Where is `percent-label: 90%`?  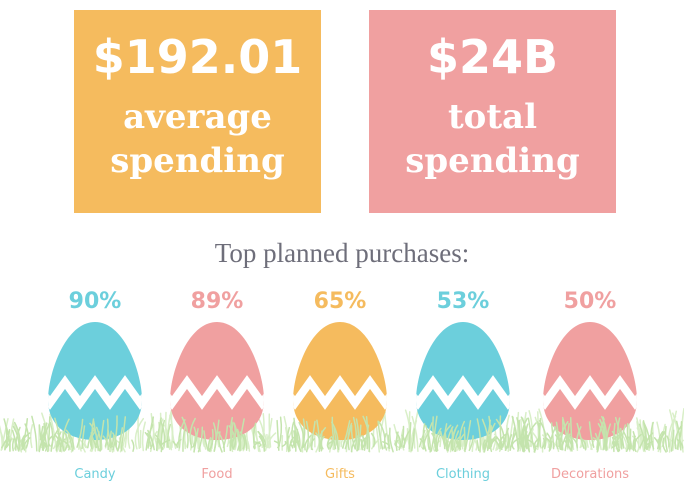 percent-label: 90% is located at coordinates (95, 301).